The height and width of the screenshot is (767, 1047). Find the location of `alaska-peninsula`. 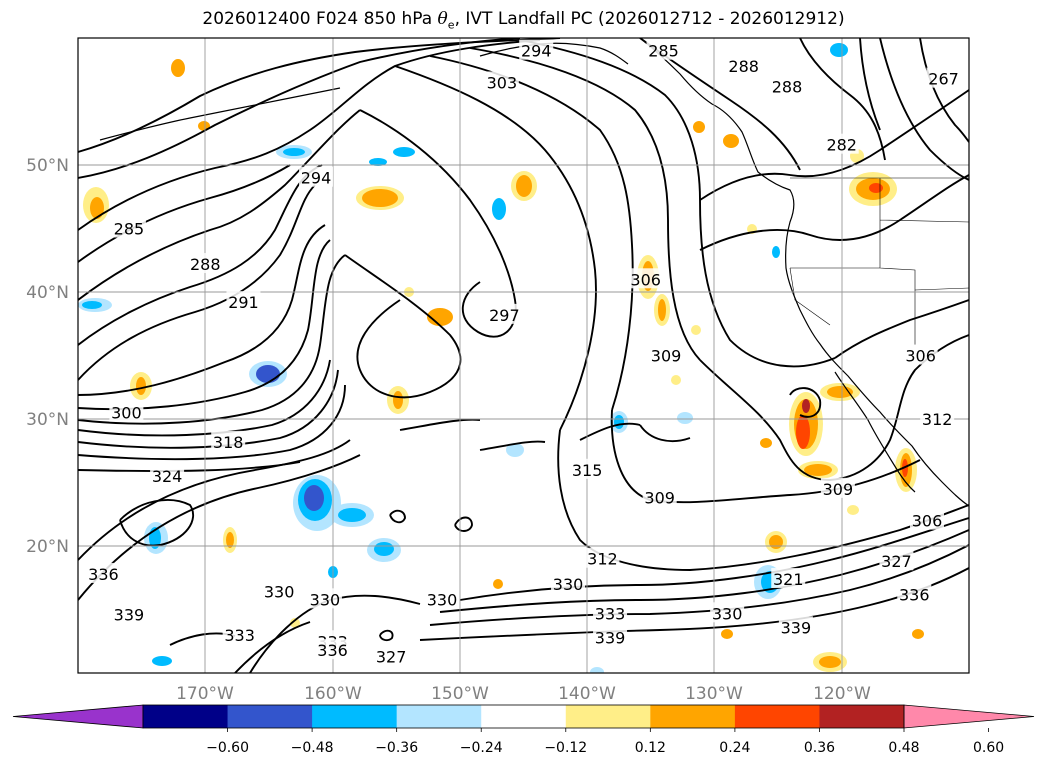

alaska-peninsula is located at coordinates (554, 53).